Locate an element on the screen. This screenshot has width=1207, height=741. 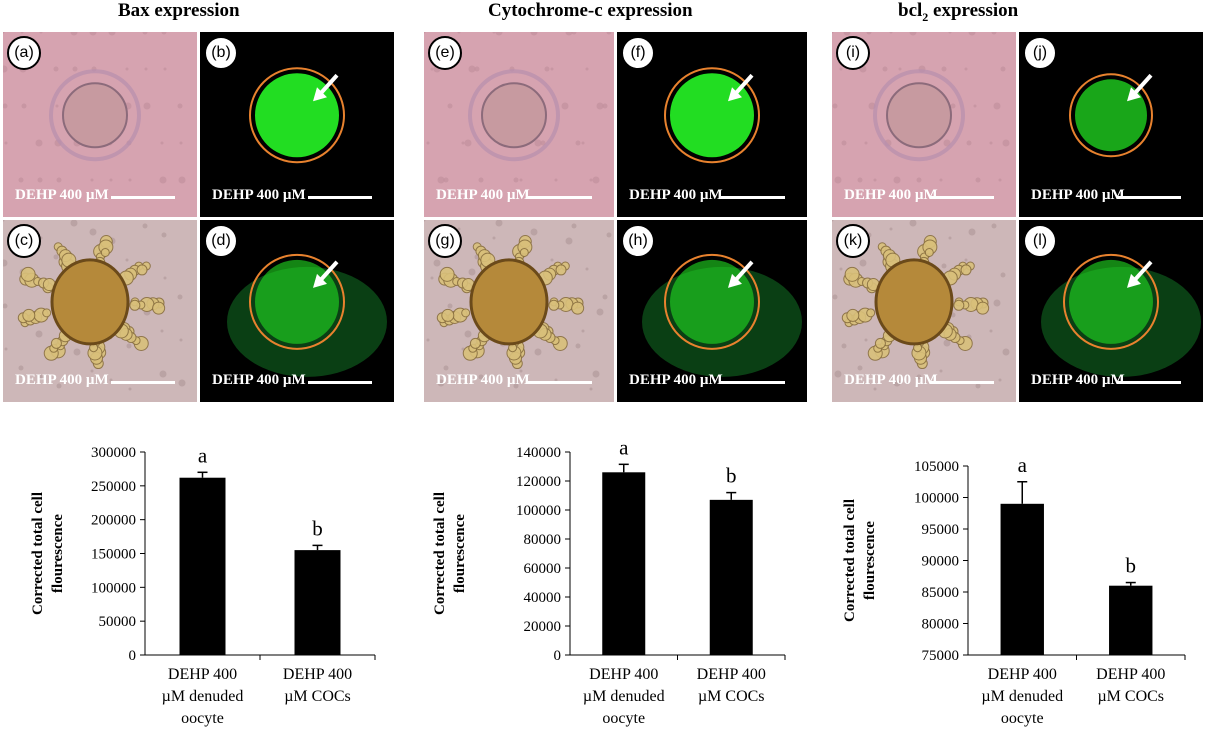
y-tick-label: 95000 is located at coordinates (941, 530).